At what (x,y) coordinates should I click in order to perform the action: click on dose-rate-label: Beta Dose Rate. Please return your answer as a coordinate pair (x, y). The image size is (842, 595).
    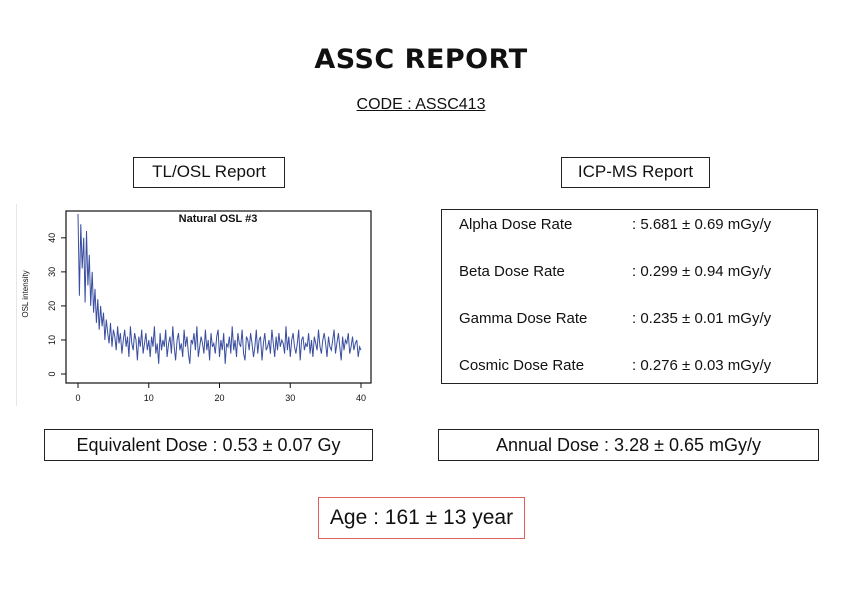
    Looking at the image, I should click on (512, 271).